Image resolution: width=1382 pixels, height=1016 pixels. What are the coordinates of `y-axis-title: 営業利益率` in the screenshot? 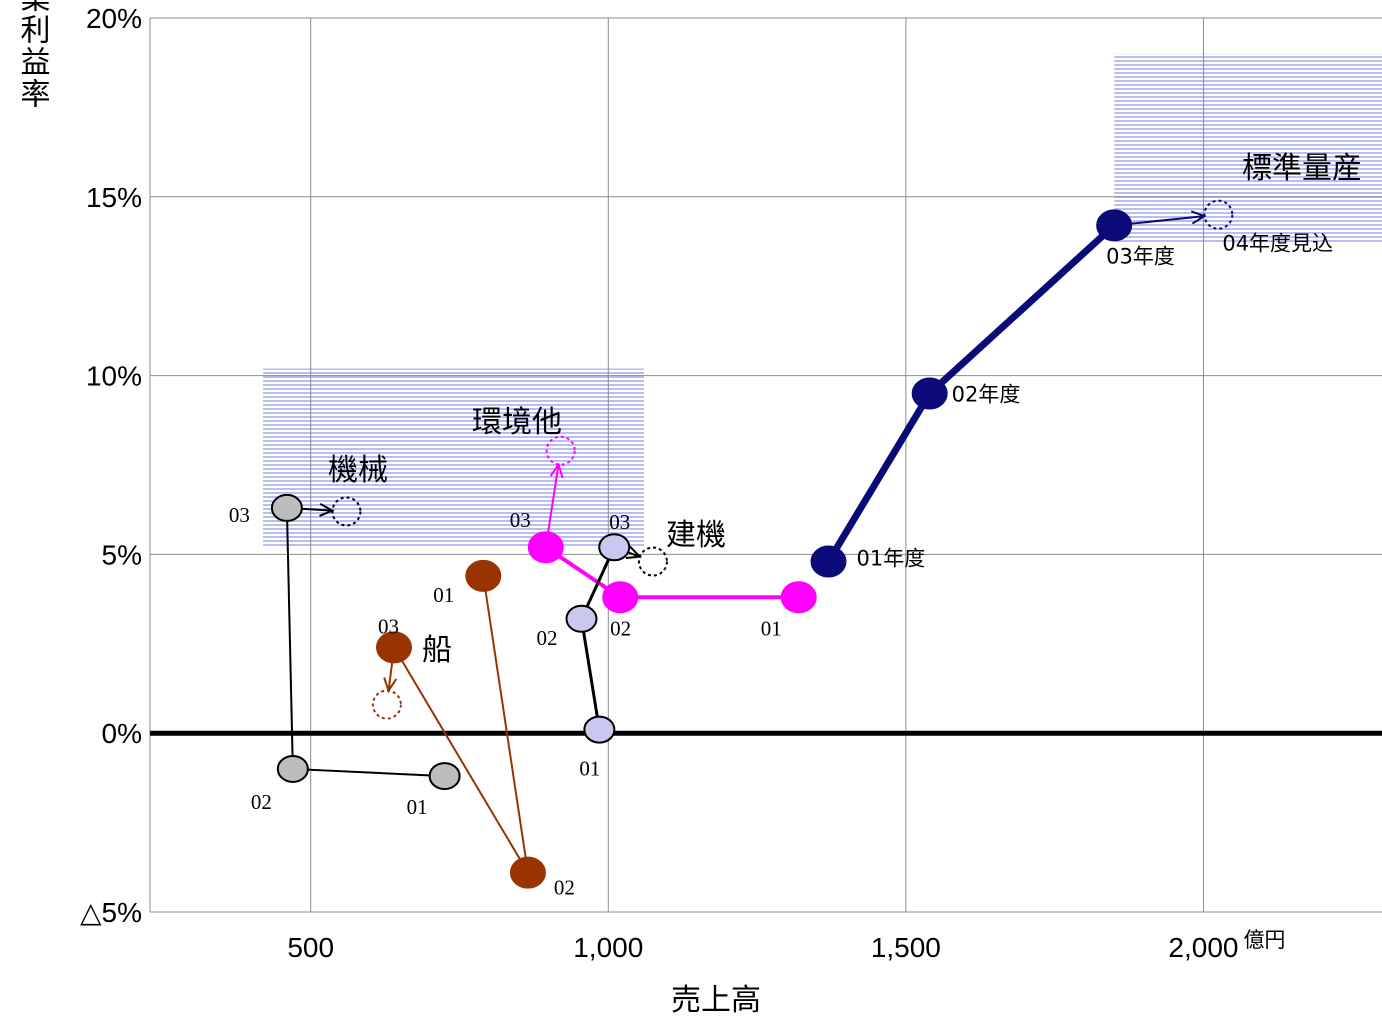 It's located at (33, 55).